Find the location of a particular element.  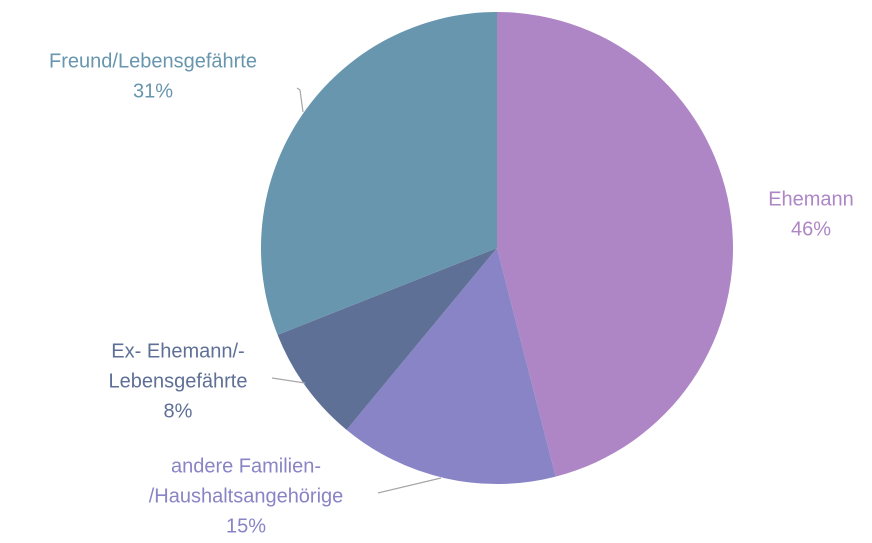

slice-value-label: 8% is located at coordinates (178, 411).